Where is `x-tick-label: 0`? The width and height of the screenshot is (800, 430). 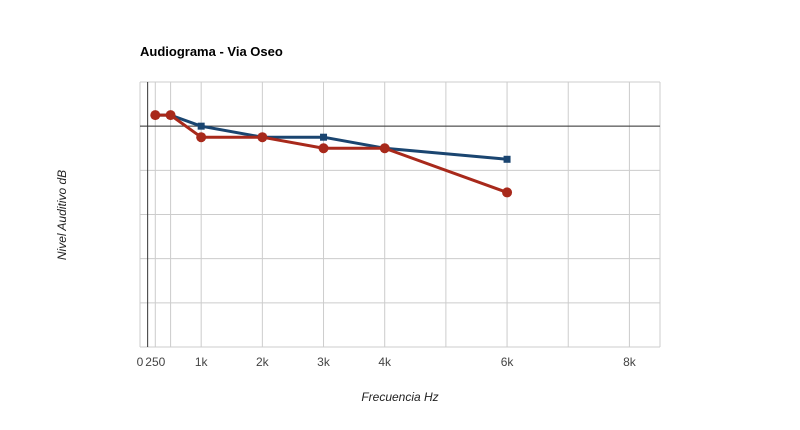 x-tick-label: 0 is located at coordinates (140, 362).